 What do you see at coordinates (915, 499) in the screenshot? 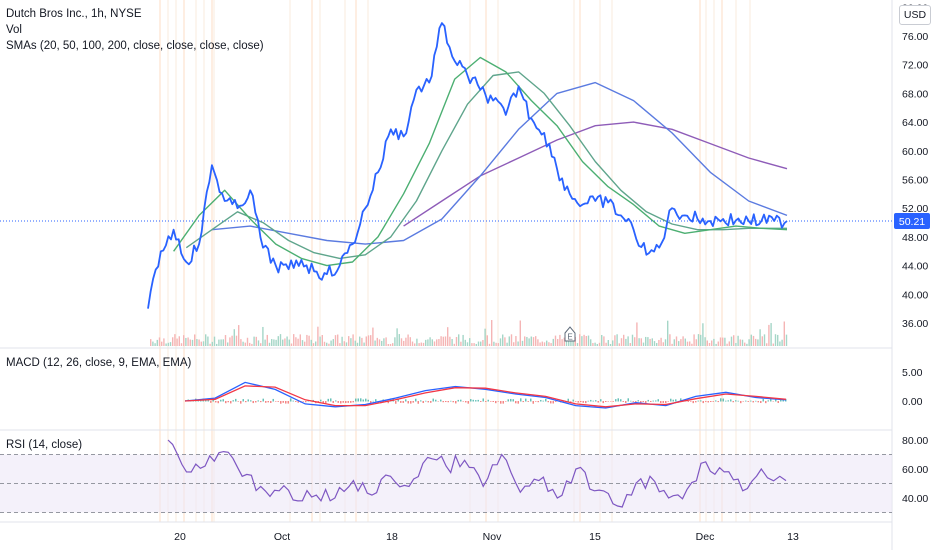
I see `rsi-tick-label: 40.00` at bounding box center [915, 499].